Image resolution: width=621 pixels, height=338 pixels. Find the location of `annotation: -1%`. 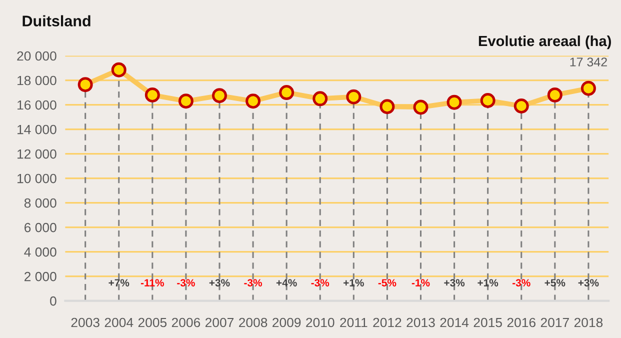

annotation: -1% is located at coordinates (421, 282).